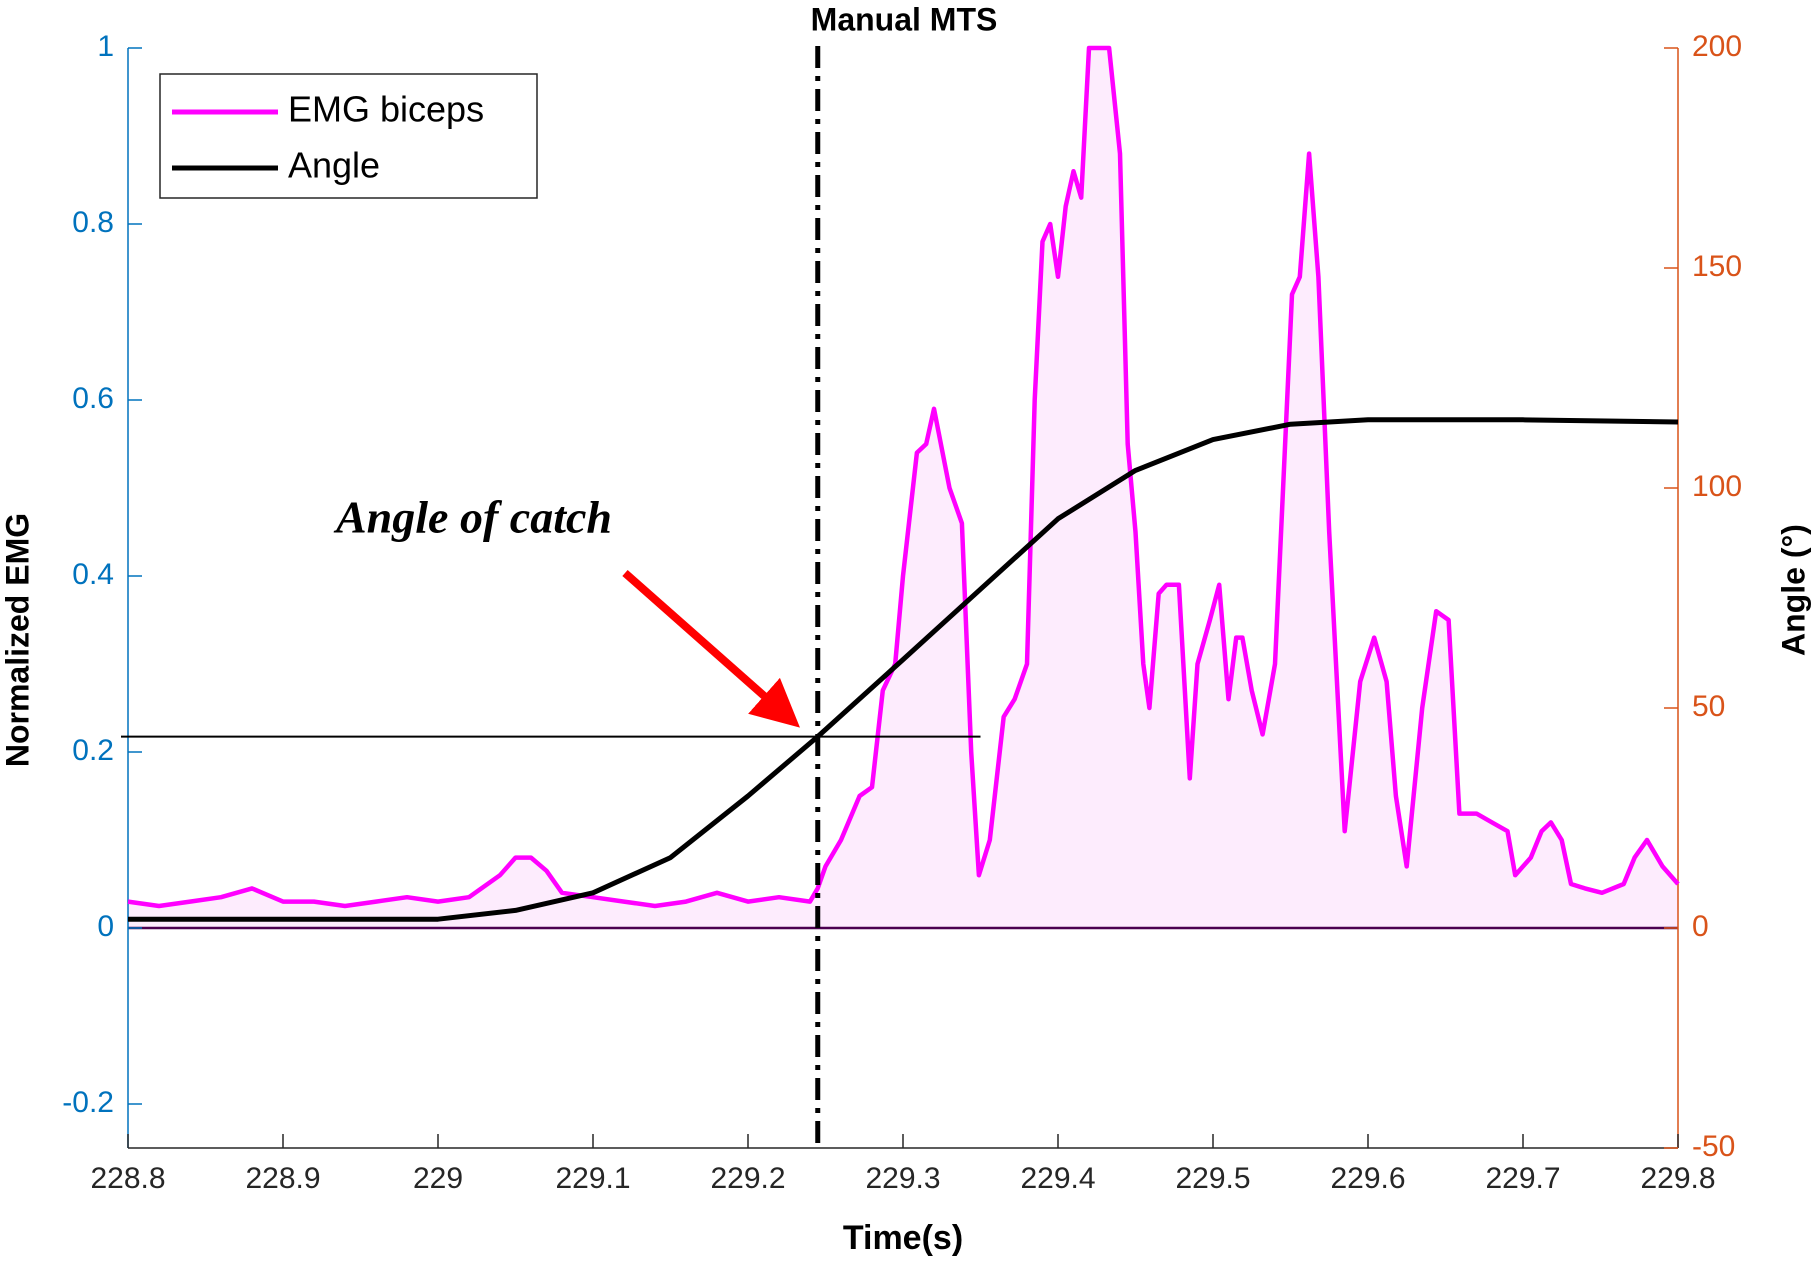 This screenshot has width=1817, height=1262. Describe the element at coordinates (711, 649) in the screenshot. I see `arrow` at that location.